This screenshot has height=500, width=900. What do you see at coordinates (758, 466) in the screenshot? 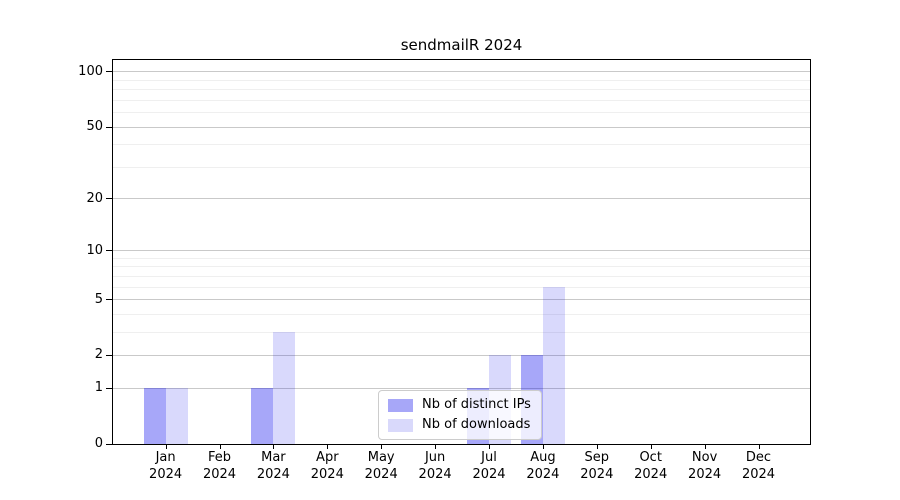
I see `x-tick-label-dec: Dec 2024` at bounding box center [758, 466].